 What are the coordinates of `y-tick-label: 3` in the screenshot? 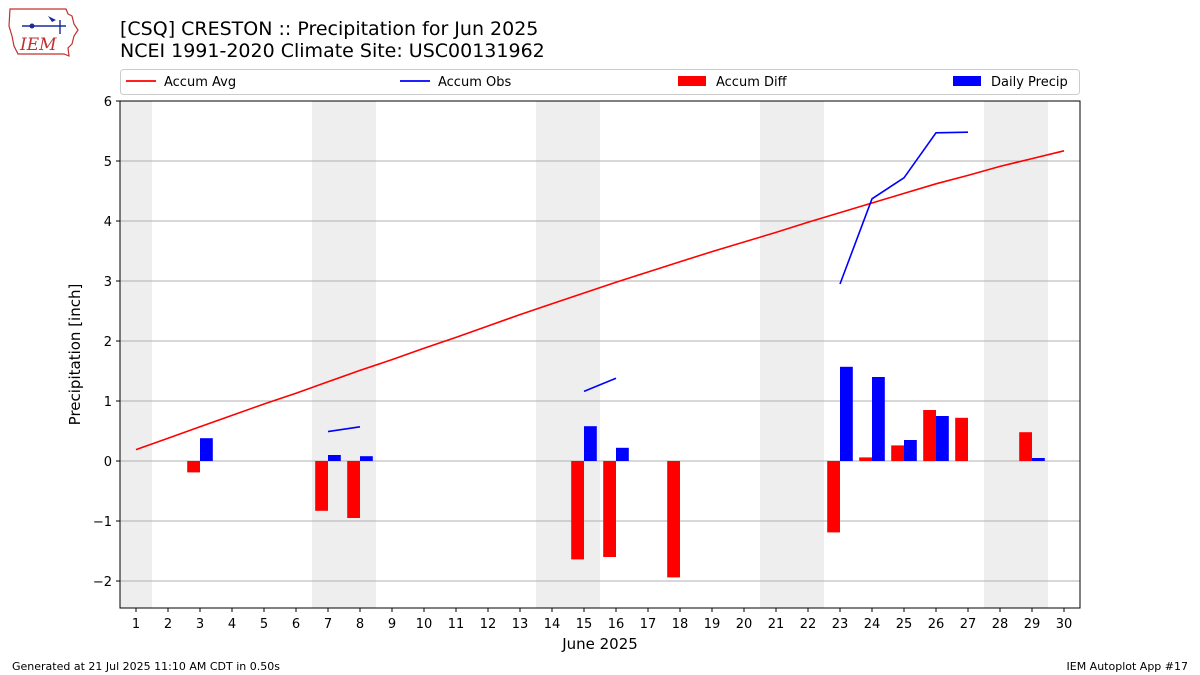 It's located at (108, 282).